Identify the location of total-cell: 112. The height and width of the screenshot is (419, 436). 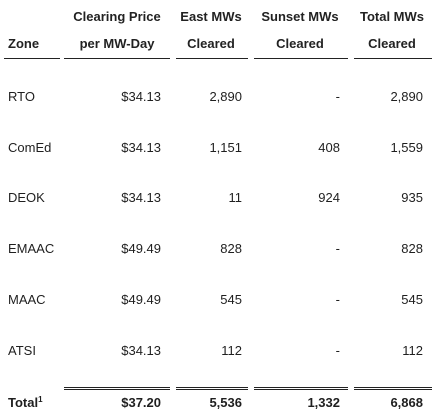
(412, 350).